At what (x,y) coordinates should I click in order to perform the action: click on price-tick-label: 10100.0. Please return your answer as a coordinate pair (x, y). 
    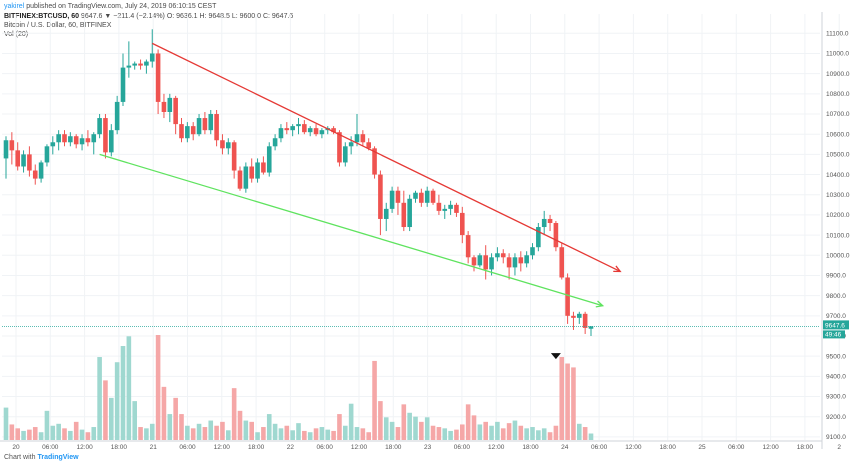
    Looking at the image, I should click on (838, 235).